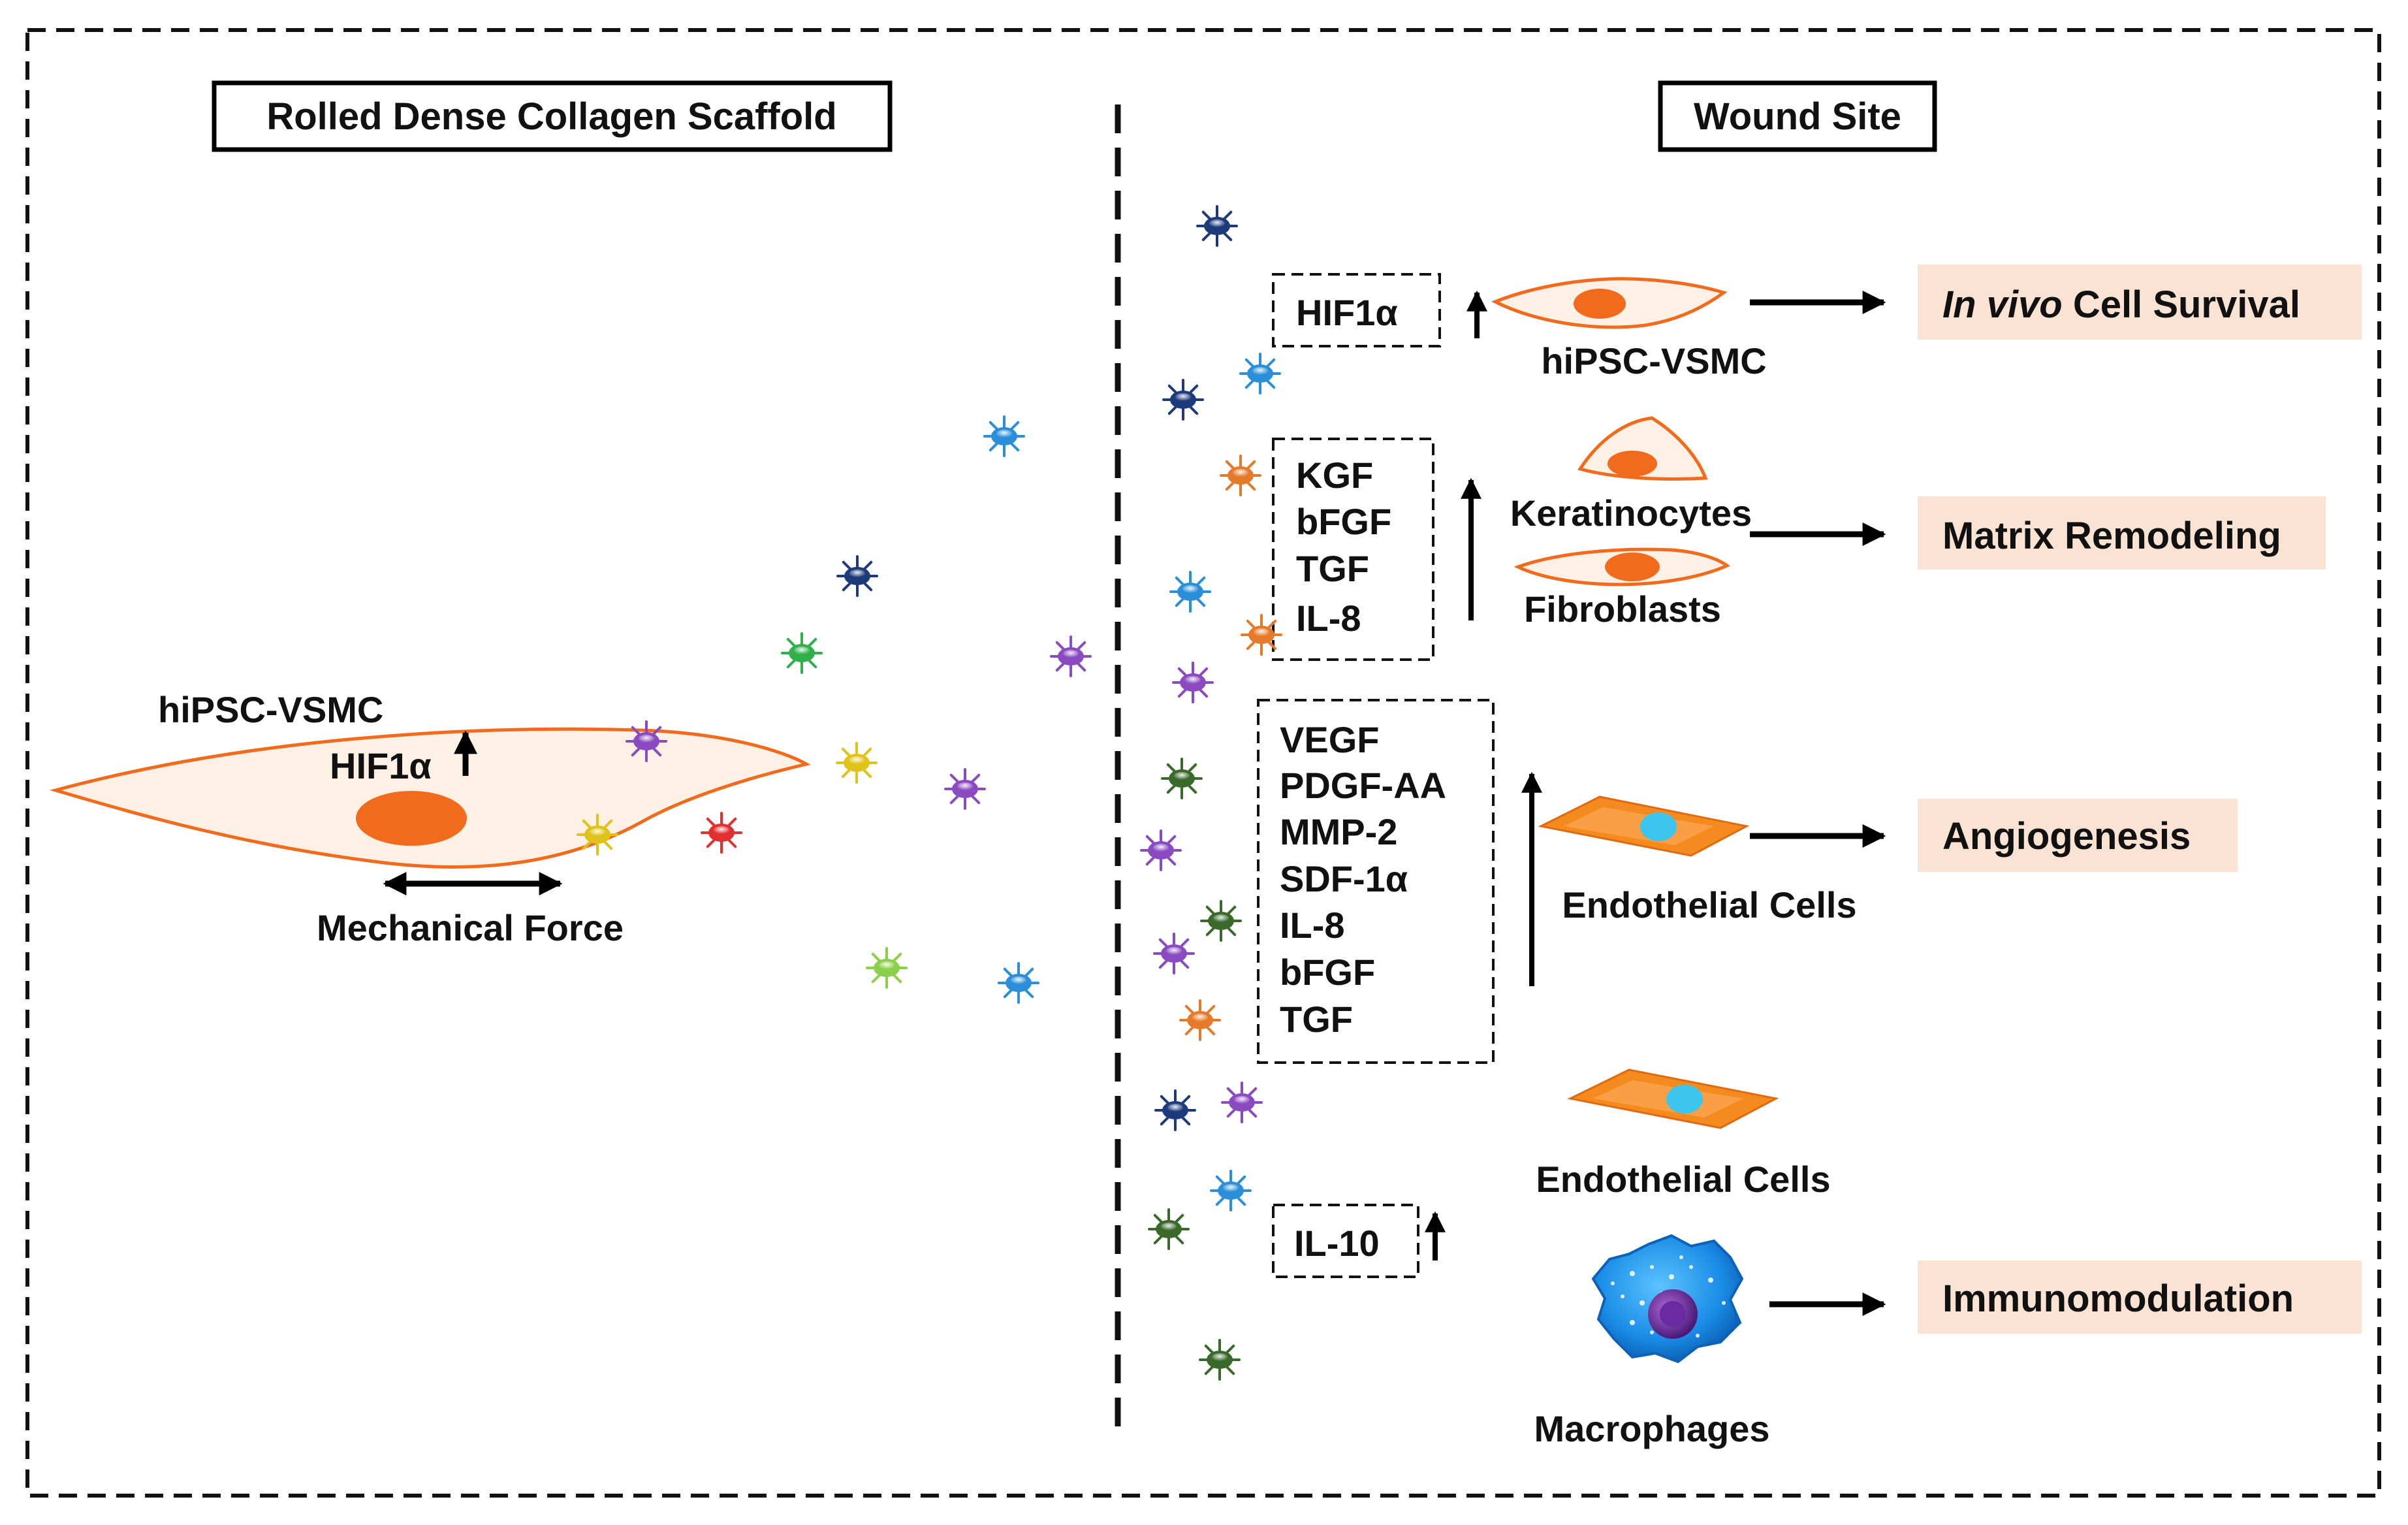 This screenshot has width=2408, height=1525. What do you see at coordinates (1338, 832) in the screenshot?
I see `angiogenesis-factor: MMP-2` at bounding box center [1338, 832].